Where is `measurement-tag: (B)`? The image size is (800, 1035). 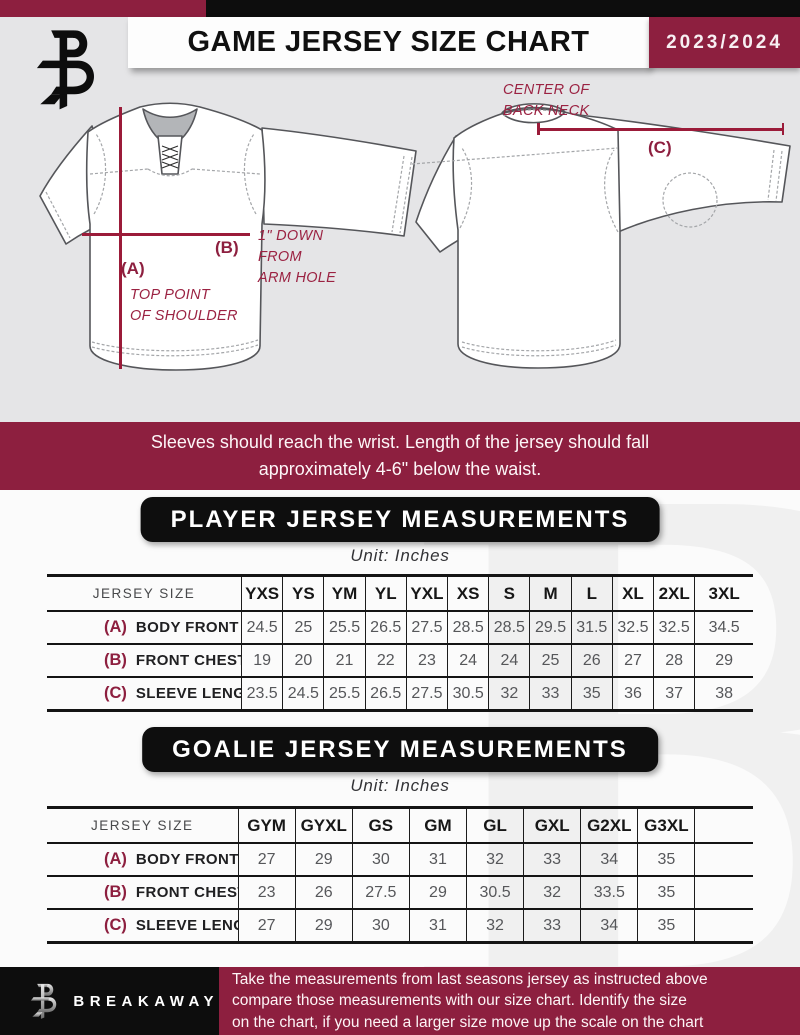
measurement-tag: (B) is located at coordinates (115, 660).